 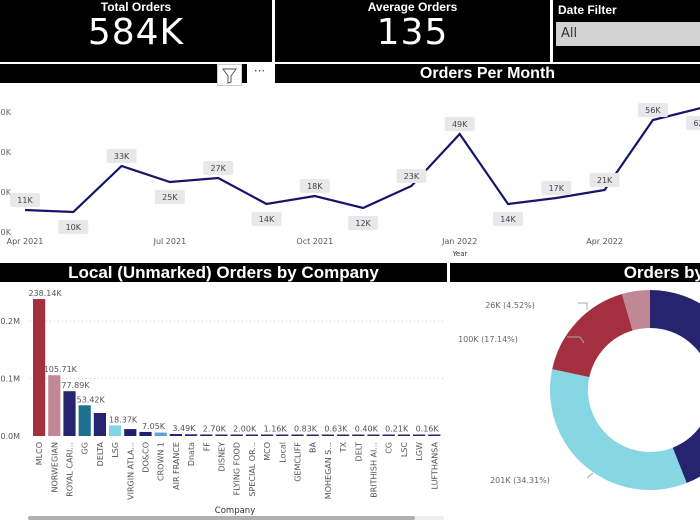 I want to click on bar-chart-title: Local (Unmarked) Orders by Company, so click(x=223, y=272).